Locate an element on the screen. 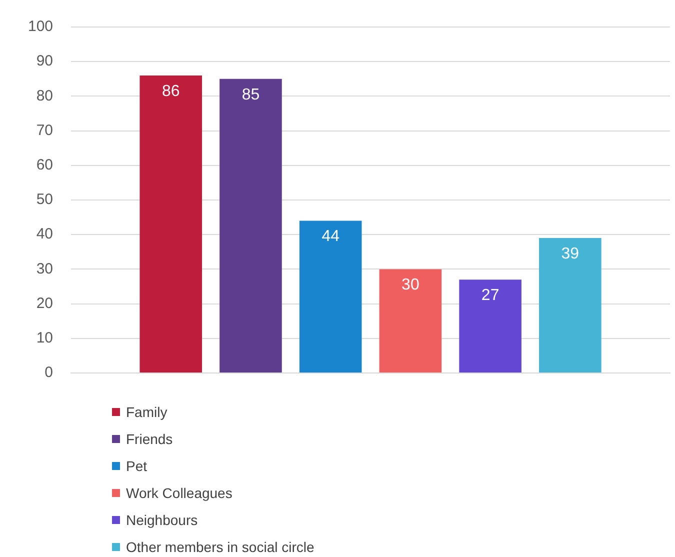 This screenshot has width=675, height=557. legend-label: Friends is located at coordinates (149, 438).